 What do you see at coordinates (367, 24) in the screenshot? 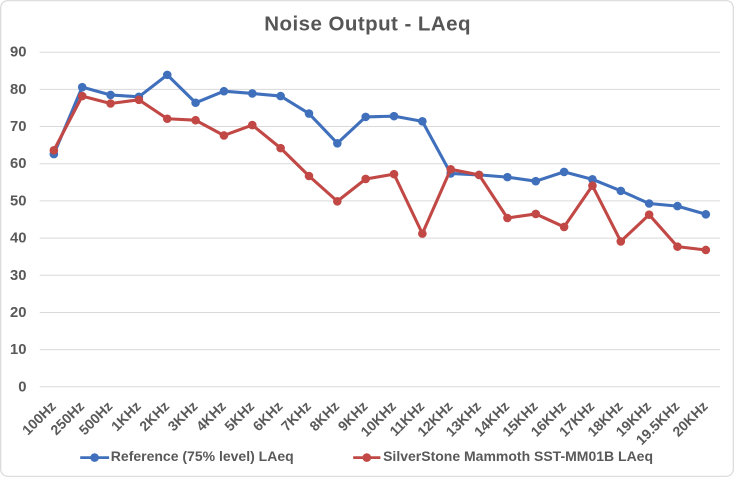
I see `svg-text: Noise Output - LAeq` at bounding box center [367, 24].